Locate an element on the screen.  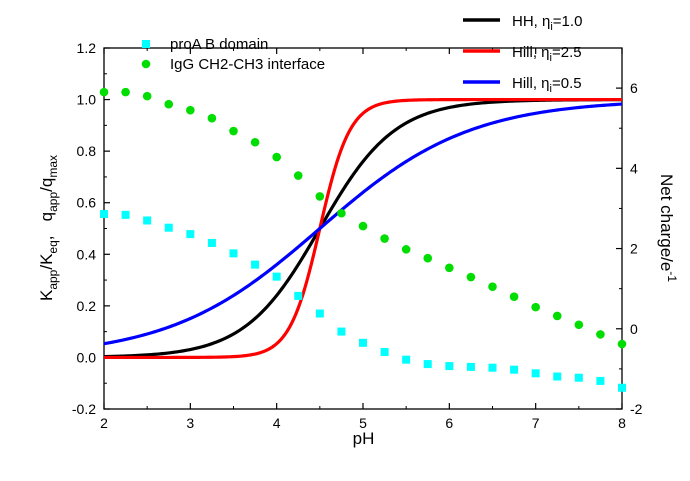
y-left-tick-label: 0.8 is located at coordinates (87, 151).